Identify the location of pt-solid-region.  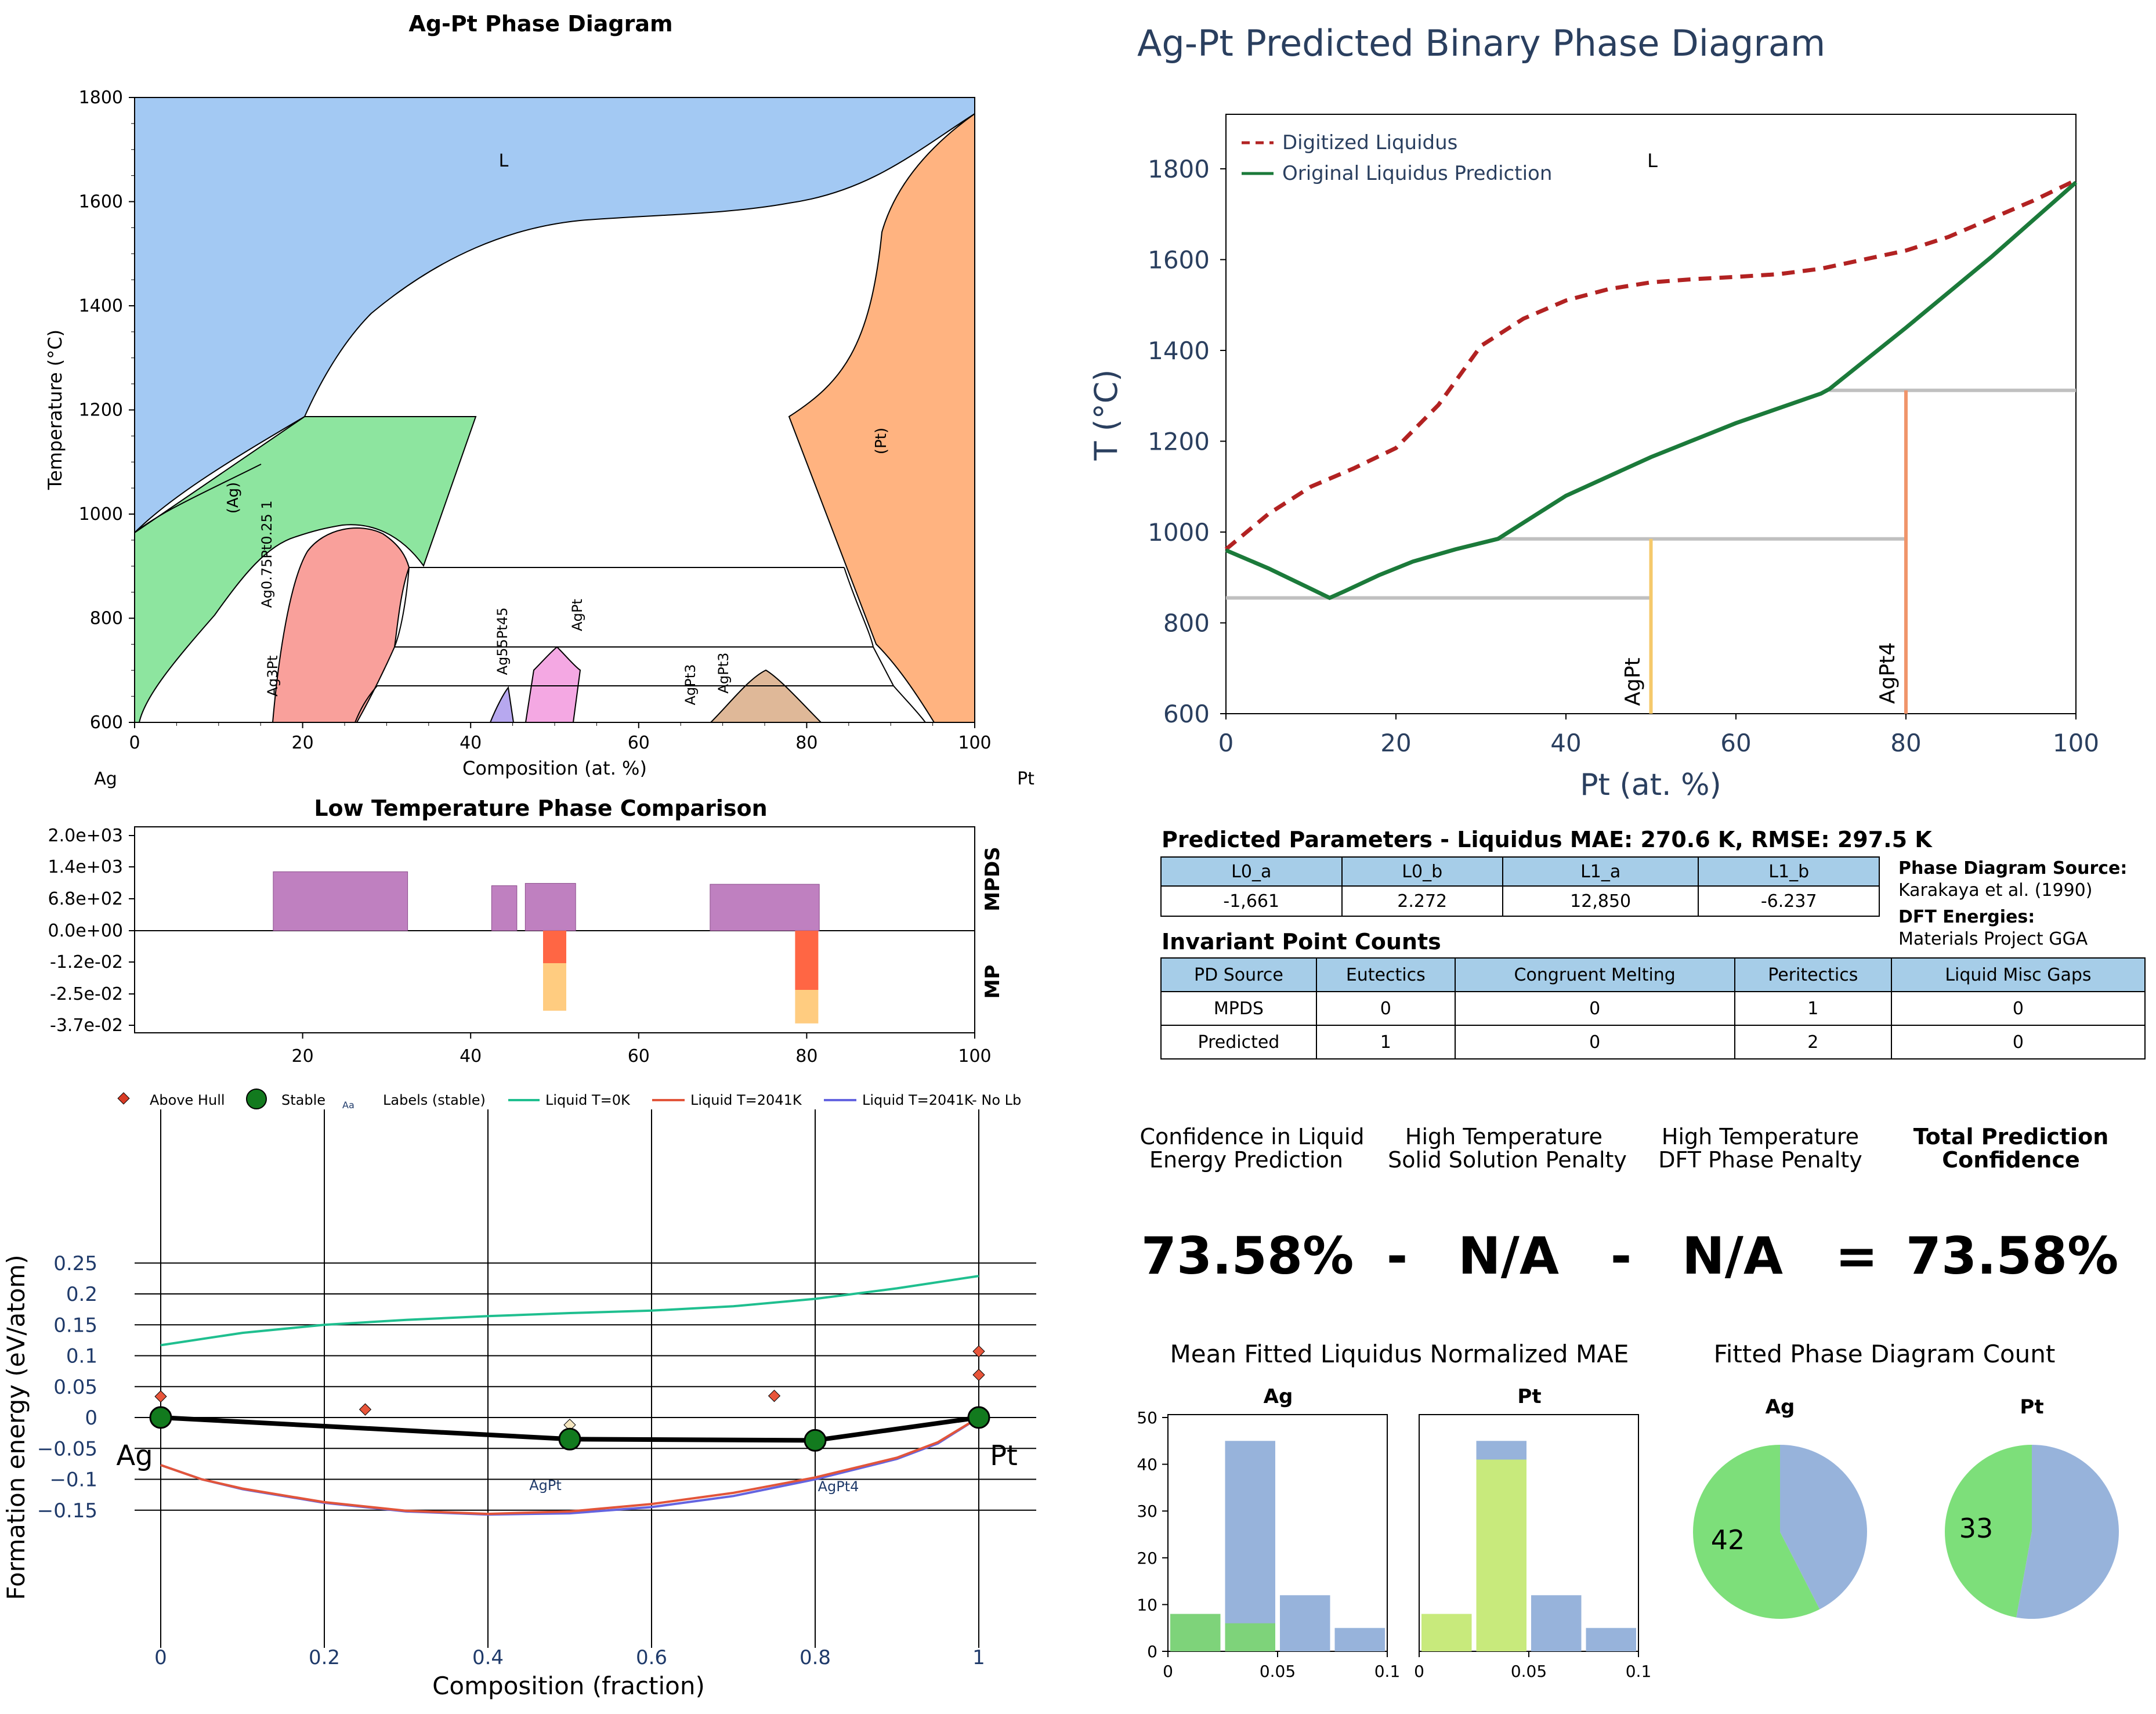
(881, 418).